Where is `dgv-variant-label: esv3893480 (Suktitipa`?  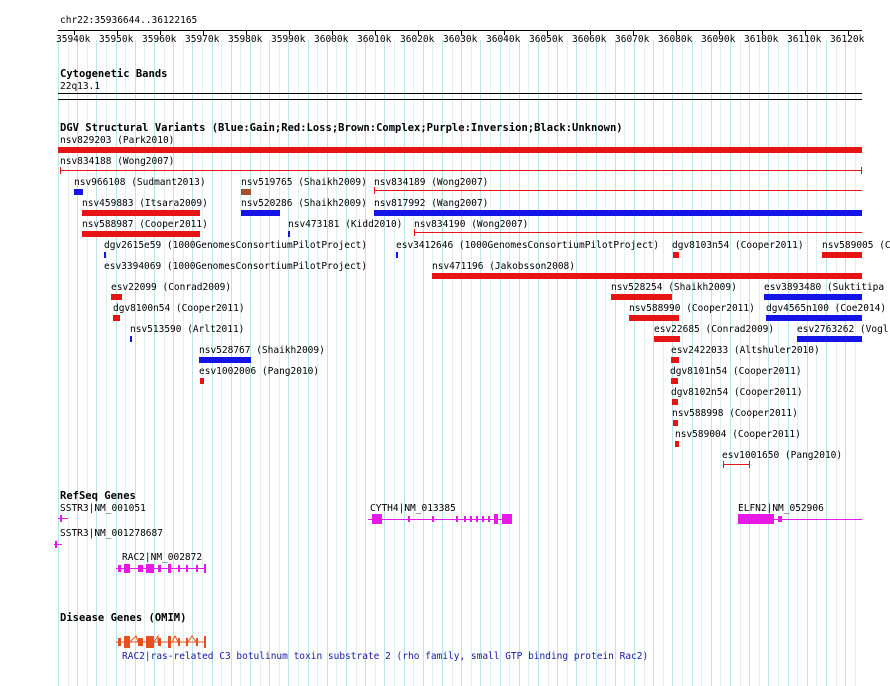
dgv-variant-label: esv3893480 (Suktitipa is located at coordinates (824, 287).